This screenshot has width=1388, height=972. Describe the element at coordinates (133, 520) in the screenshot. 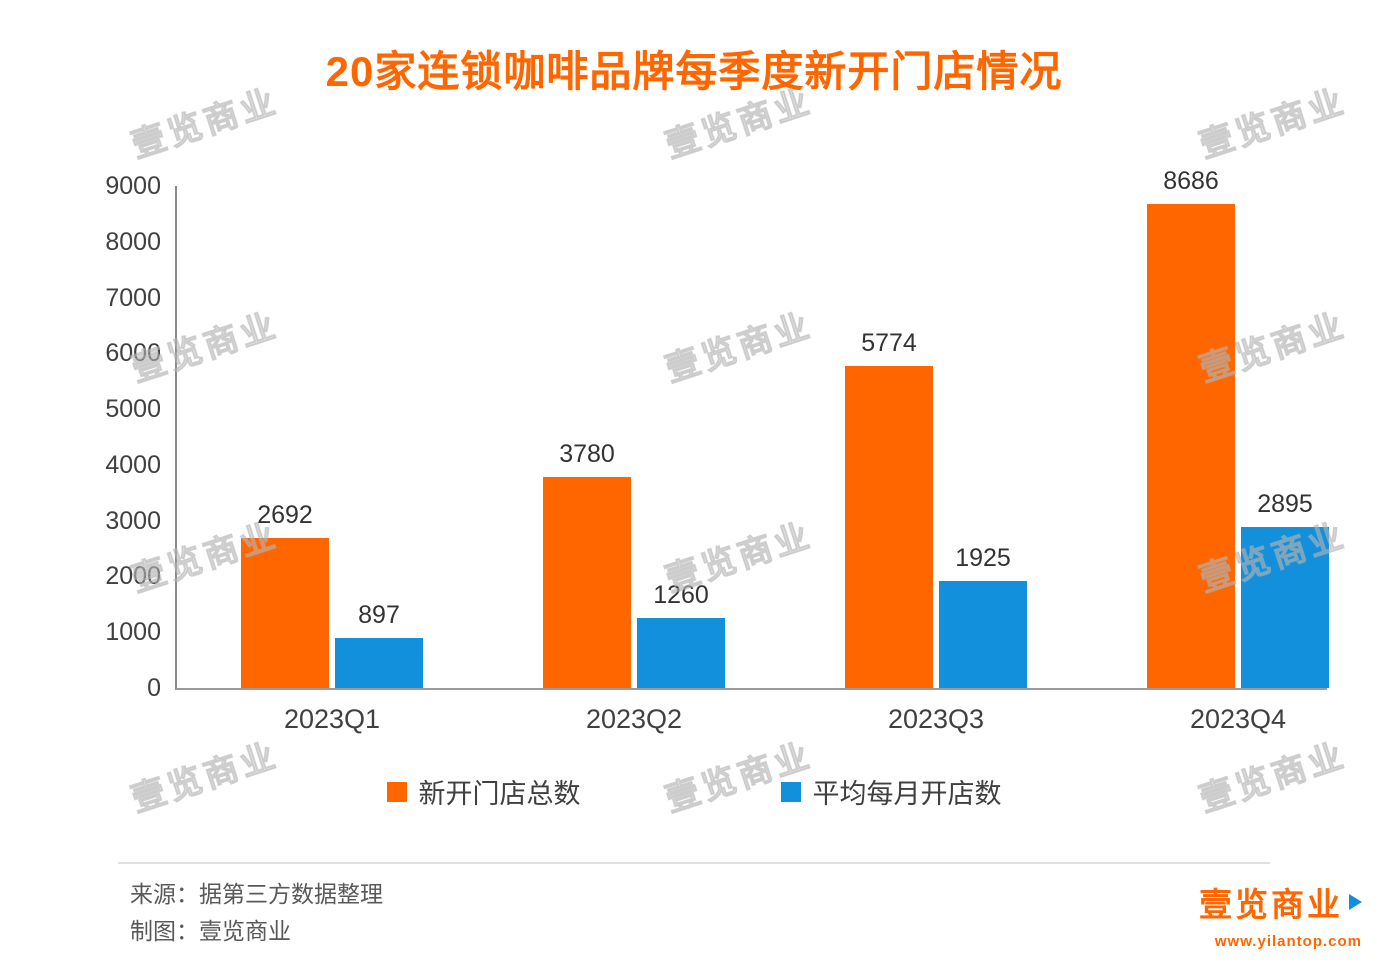

I see `y-axis-tick-label: 3000` at that location.